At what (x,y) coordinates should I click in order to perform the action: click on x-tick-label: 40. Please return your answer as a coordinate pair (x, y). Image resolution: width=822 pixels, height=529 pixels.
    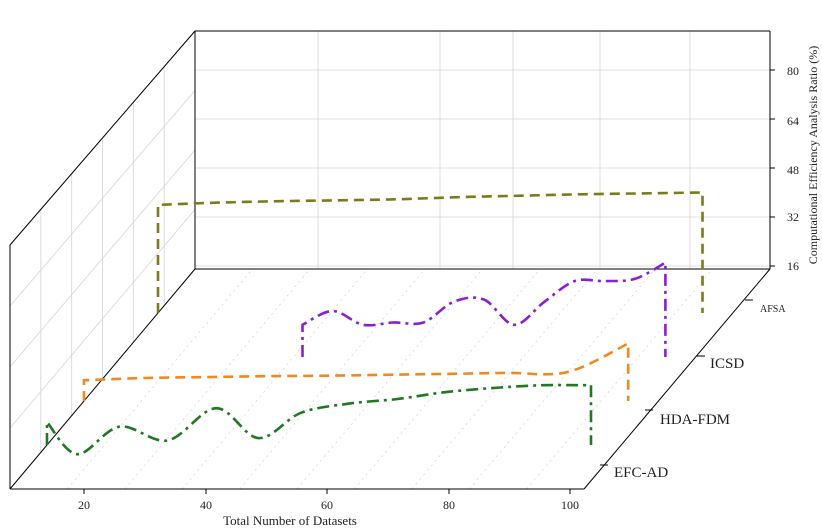
    Looking at the image, I should click on (206, 505).